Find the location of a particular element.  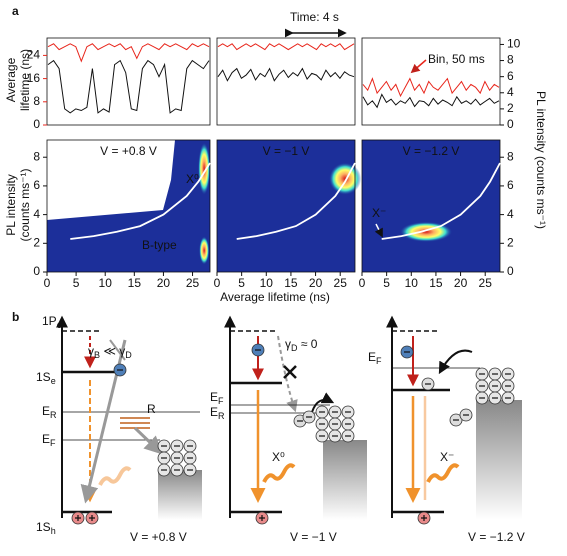

s-level: 1Se is located at coordinates (46, 378).